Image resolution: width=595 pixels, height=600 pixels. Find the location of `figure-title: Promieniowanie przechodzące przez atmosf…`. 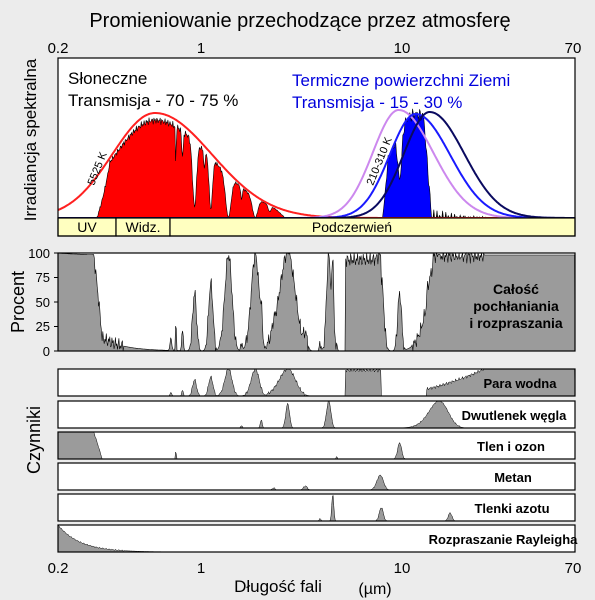

figure-title: Promieniowanie przechodzące przez atmosf… is located at coordinates (299, 21).